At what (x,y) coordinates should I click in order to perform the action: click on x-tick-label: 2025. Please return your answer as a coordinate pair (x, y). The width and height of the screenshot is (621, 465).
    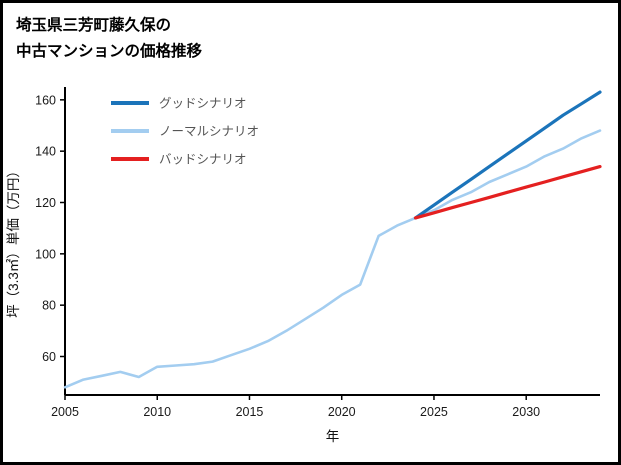
    Looking at the image, I should click on (434, 412).